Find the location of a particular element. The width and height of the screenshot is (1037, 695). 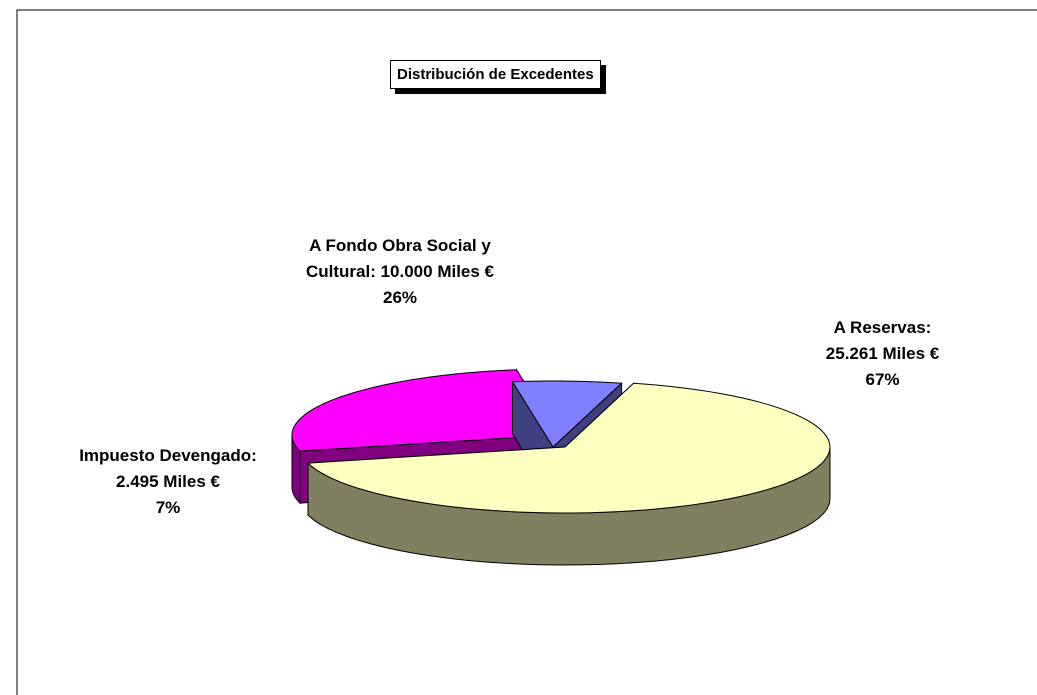

value-label: 25.261 Miles € is located at coordinates (882, 353).